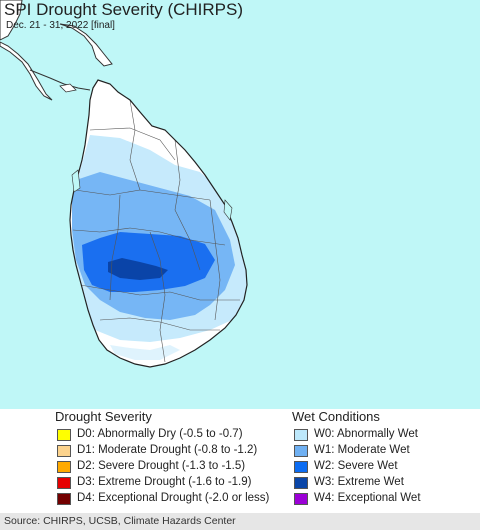 The height and width of the screenshot is (530, 480). I want to click on w0-swatch, so click(301, 435).